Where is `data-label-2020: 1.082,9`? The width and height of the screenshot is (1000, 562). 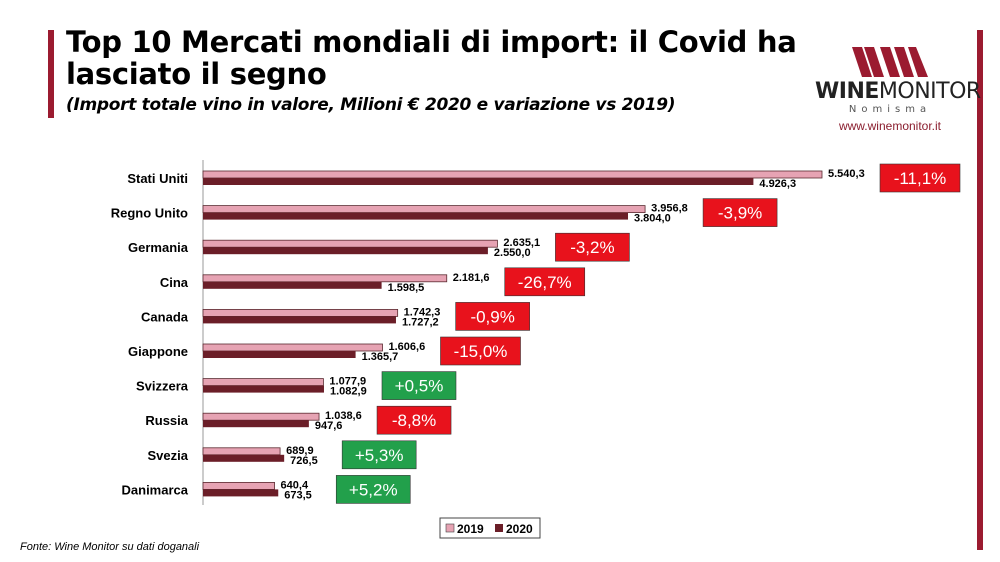 data-label-2020: 1.082,9 is located at coordinates (348, 392).